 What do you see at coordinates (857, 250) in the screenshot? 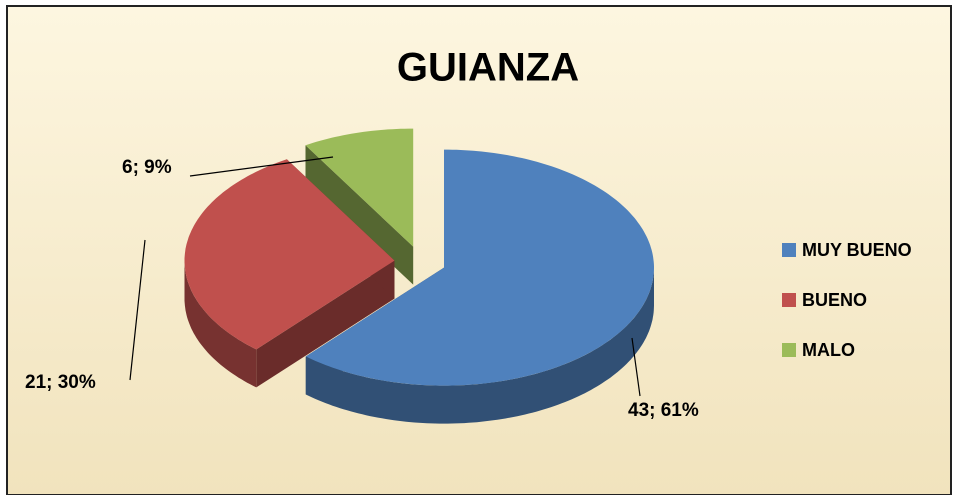
I see `legend-label: MUY BUENO` at bounding box center [857, 250].